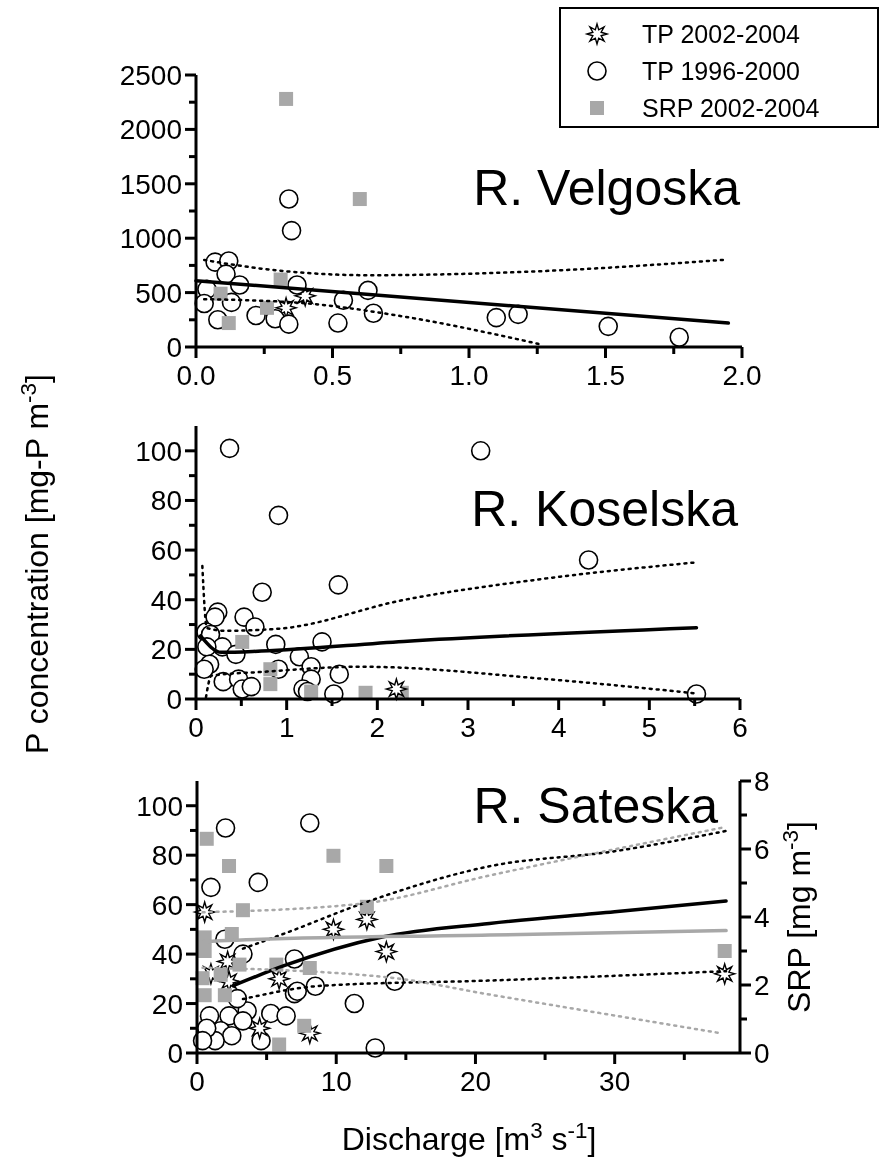  What do you see at coordinates (158, 293) in the screenshot?
I see `y-tick-label: 500` at bounding box center [158, 293].